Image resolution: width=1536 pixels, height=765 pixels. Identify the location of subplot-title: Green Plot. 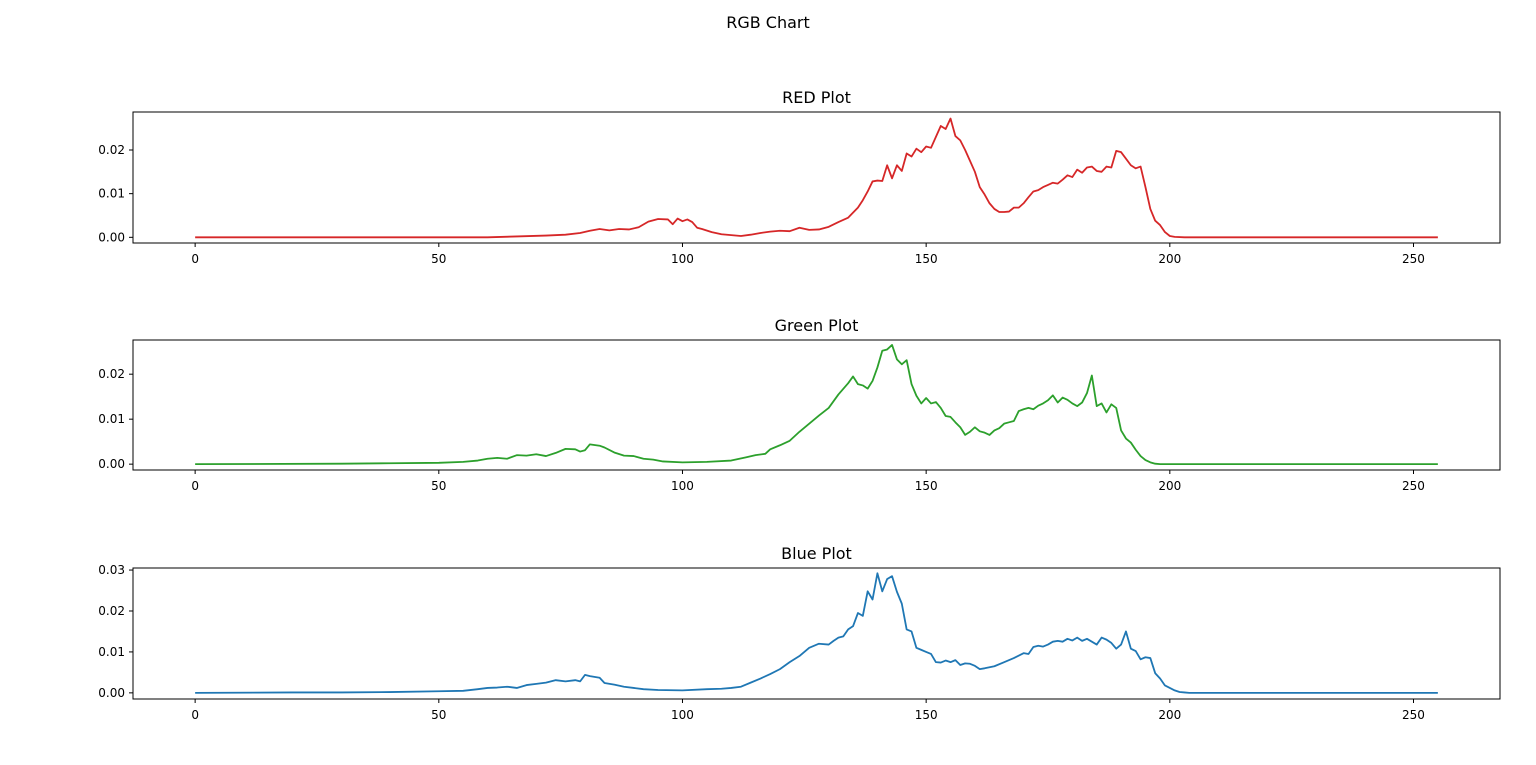
(817, 325).